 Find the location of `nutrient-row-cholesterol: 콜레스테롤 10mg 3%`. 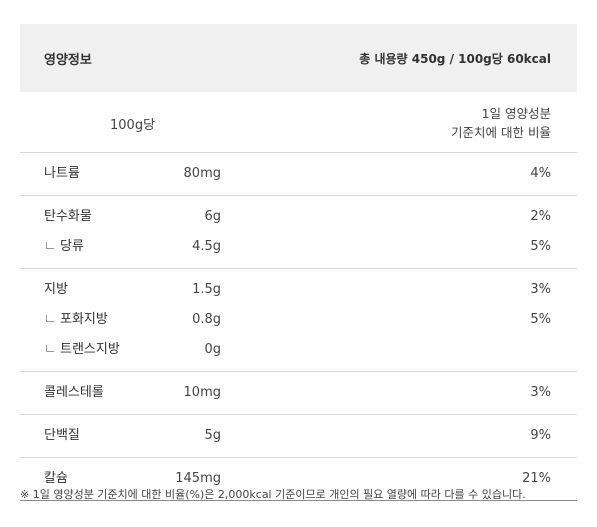

nutrient-row-cholesterol: 콜레스테롤 10mg 3% is located at coordinates (298, 393).